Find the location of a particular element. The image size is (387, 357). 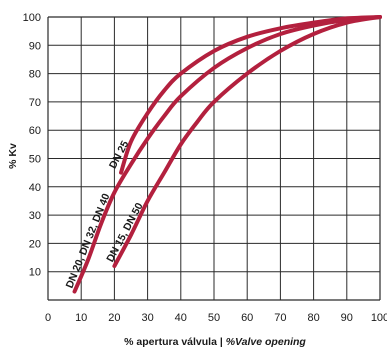

y-tick-label: 100 is located at coordinates (32, 18).